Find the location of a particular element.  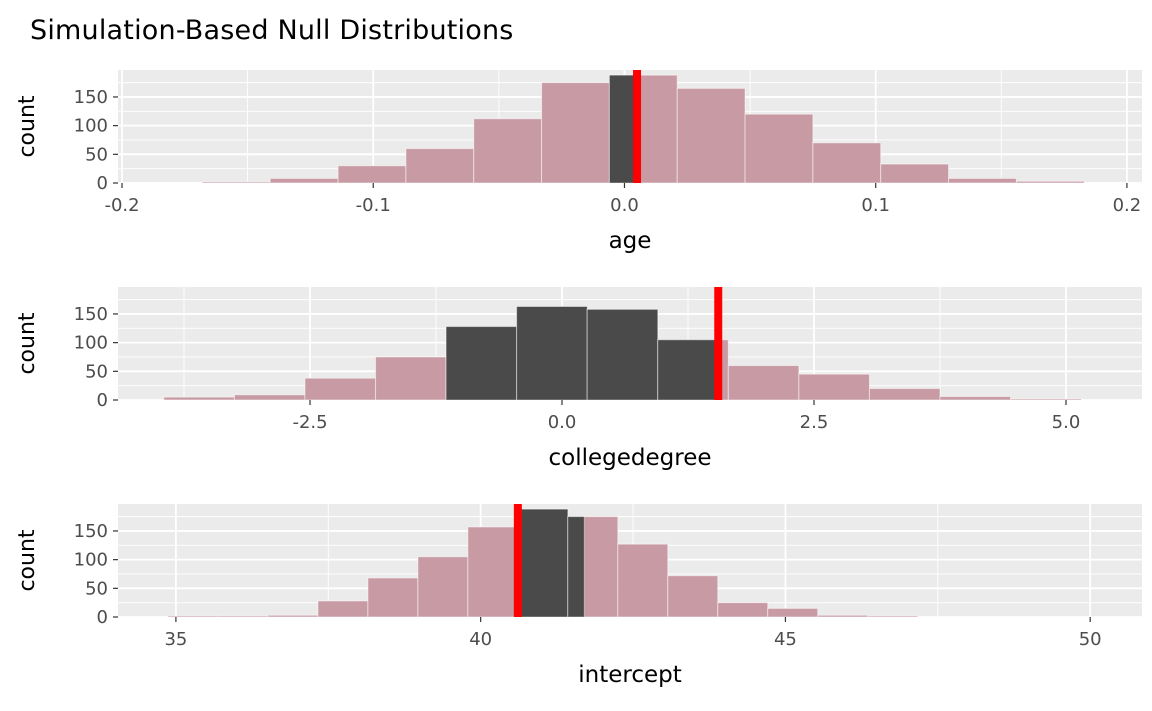

x-tick-label: -0.1 is located at coordinates (373, 205).